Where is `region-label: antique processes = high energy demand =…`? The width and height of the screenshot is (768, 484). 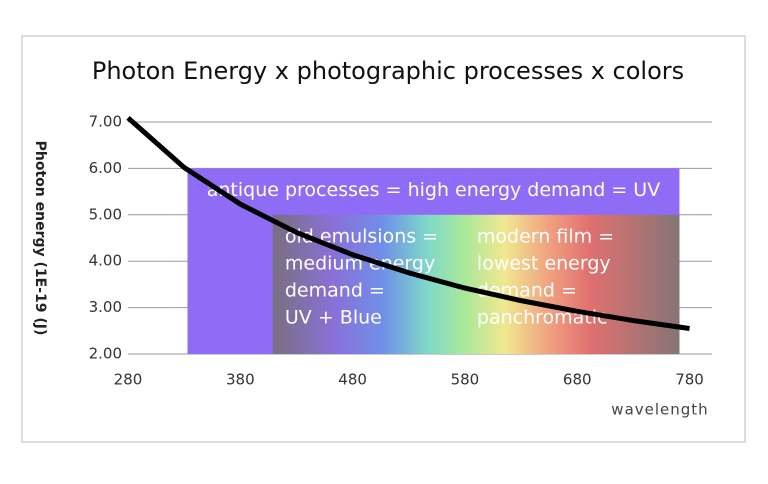 region-label: antique processes = high energy demand =… is located at coordinates (433, 190).